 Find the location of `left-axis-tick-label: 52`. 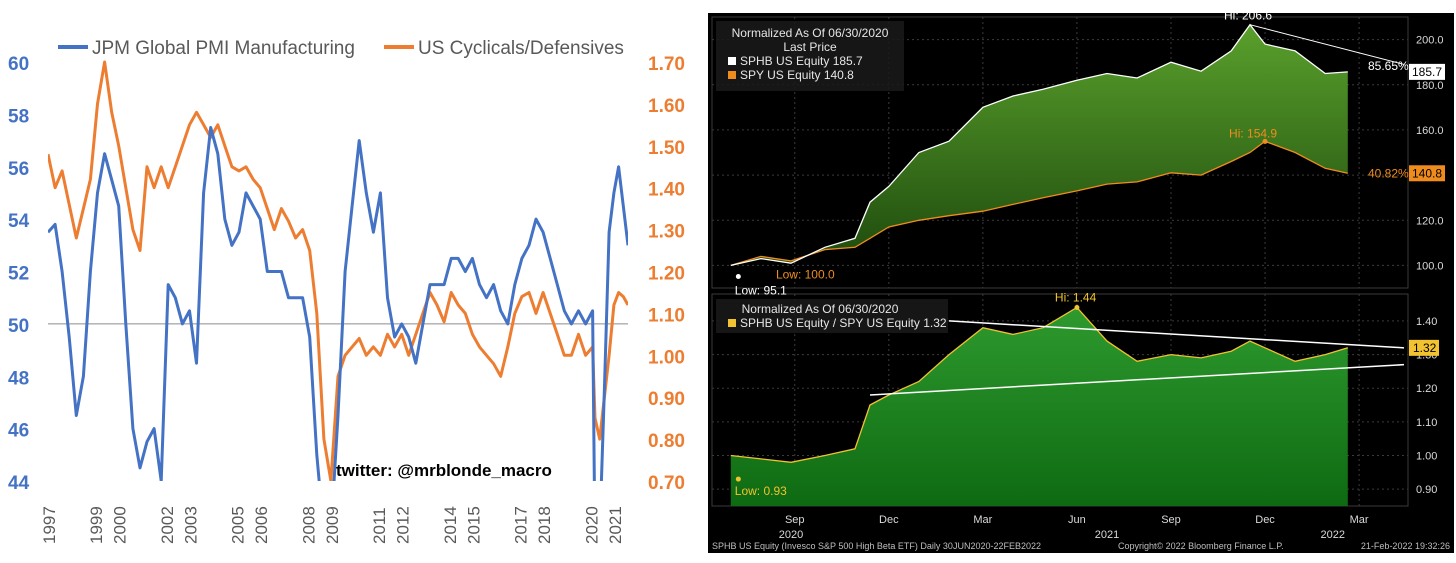

left-axis-tick-label: 52 is located at coordinates (18, 274).